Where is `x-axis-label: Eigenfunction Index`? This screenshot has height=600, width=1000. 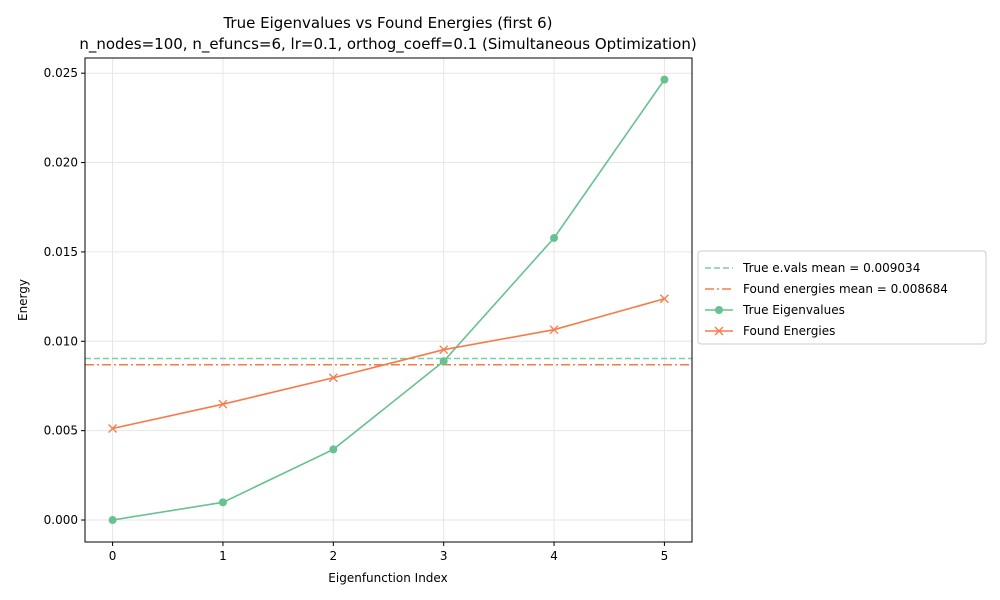
x-axis-label: Eigenfunction Index is located at coordinates (387, 578).